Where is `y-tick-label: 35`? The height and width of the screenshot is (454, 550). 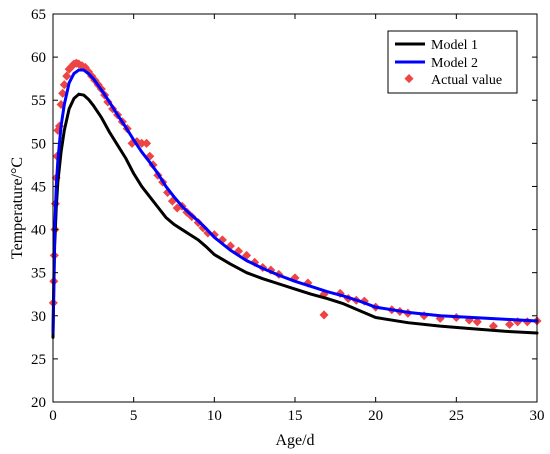 y-tick-label: 35 is located at coordinates (38, 274).